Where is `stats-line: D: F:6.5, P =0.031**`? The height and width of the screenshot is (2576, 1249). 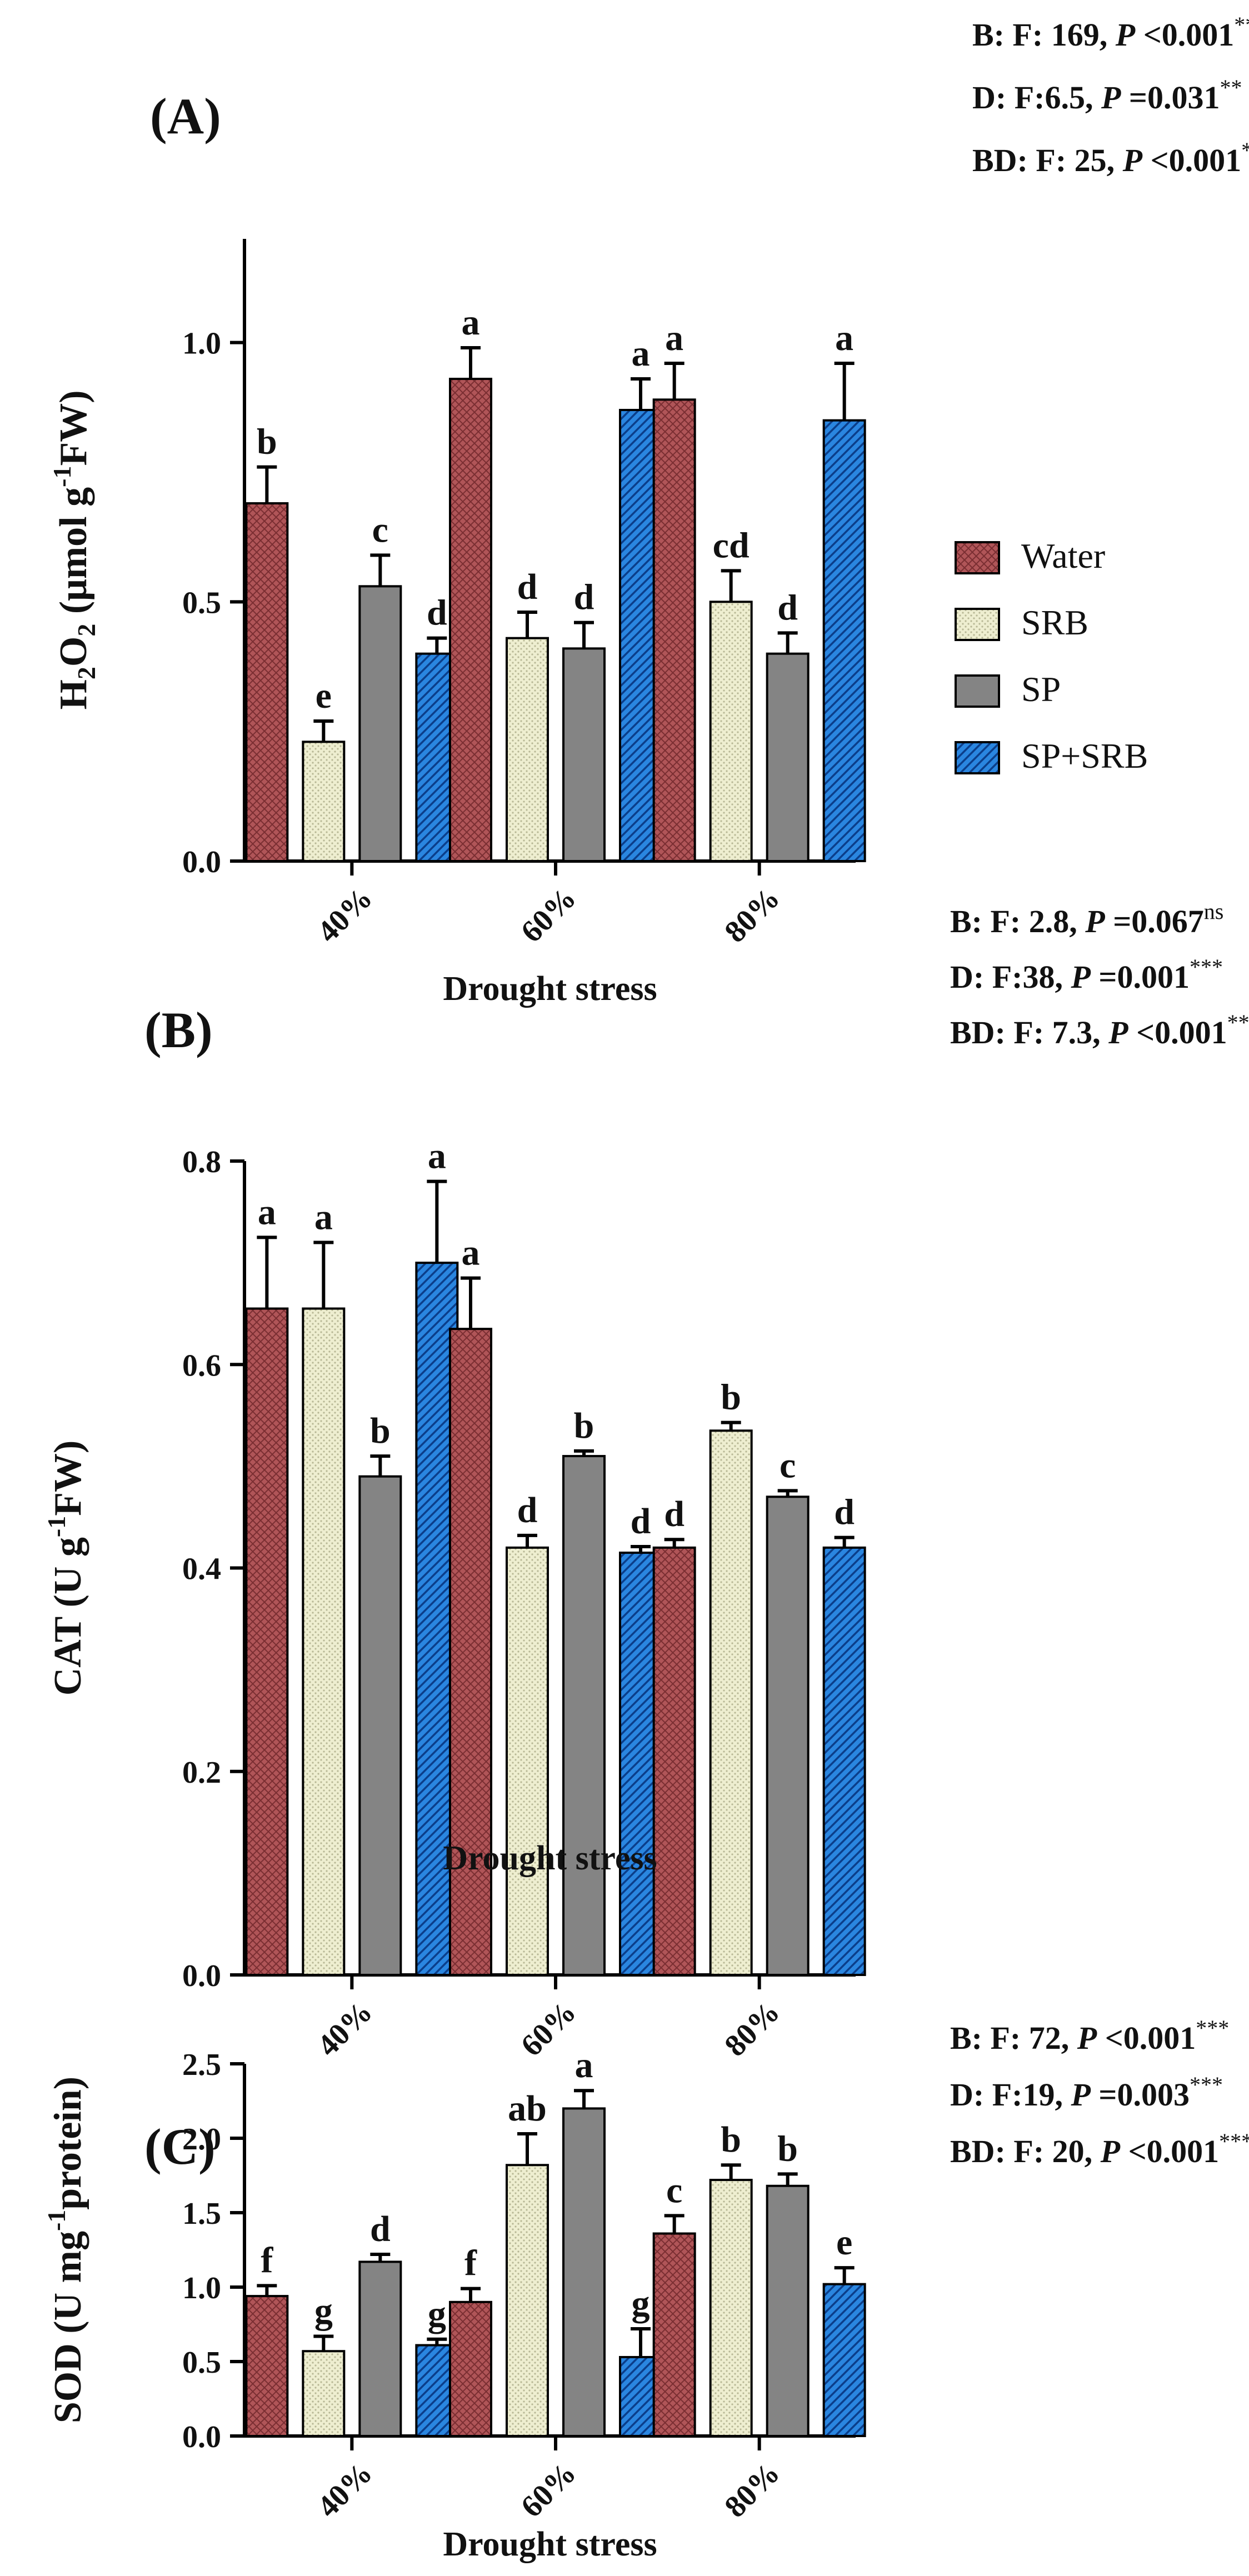 stats-line: D: F:6.5, P =0.031** is located at coordinates (1107, 95).